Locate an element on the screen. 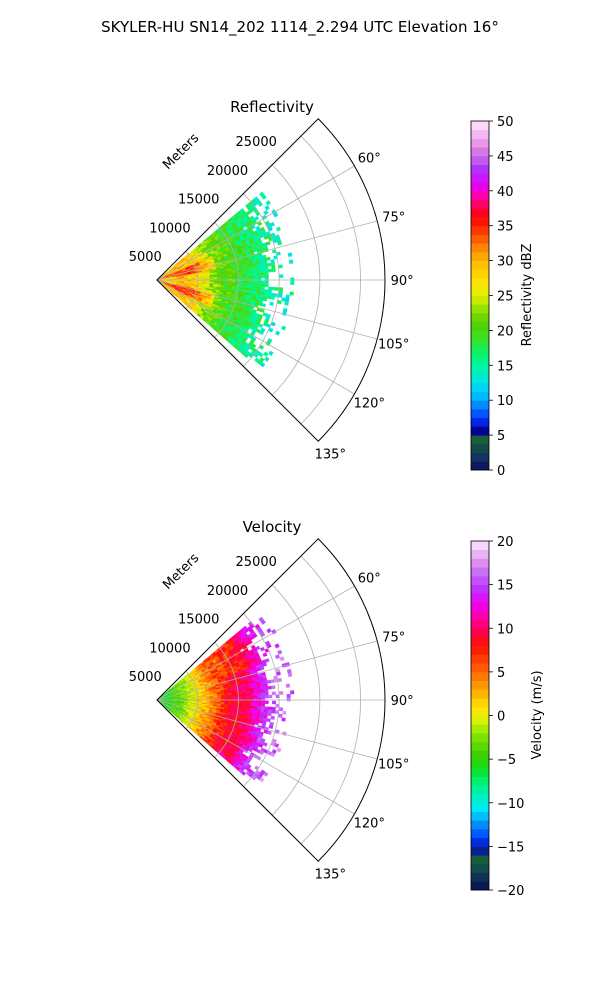 Image resolution: width=600 pixels, height=1000 pixels. velocity-colorbar: −20 −15 −10 −5 0 5 10 15 20 is located at coordinates (497, 717).